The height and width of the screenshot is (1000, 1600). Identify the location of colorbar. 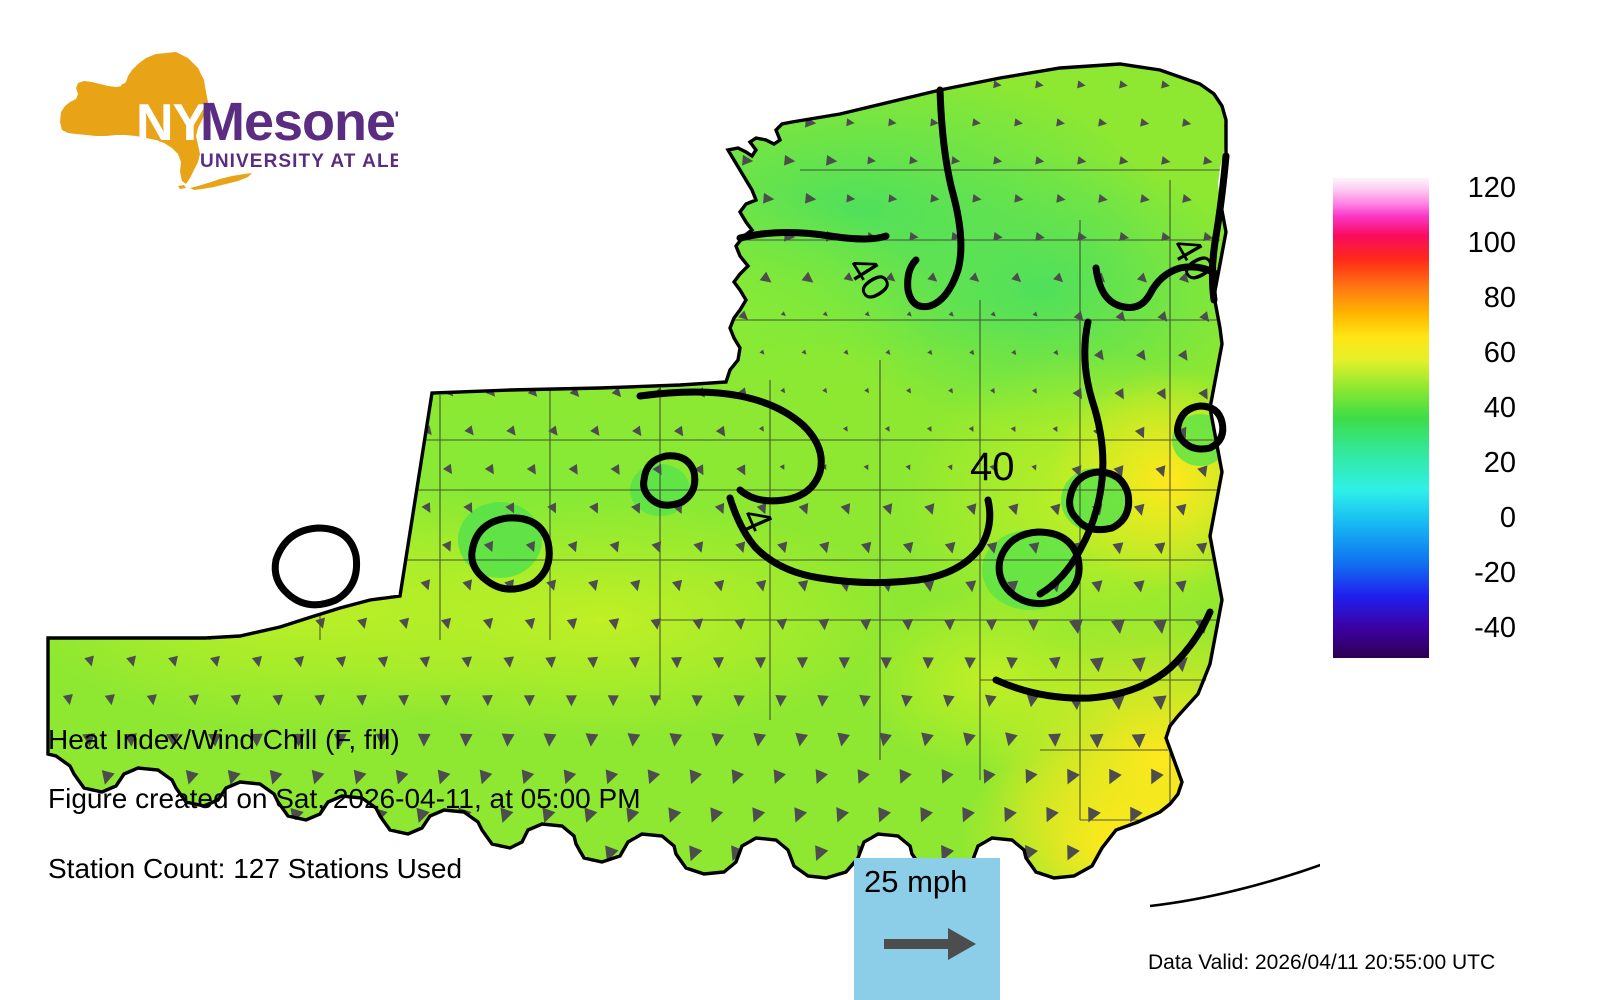
(1381, 418).